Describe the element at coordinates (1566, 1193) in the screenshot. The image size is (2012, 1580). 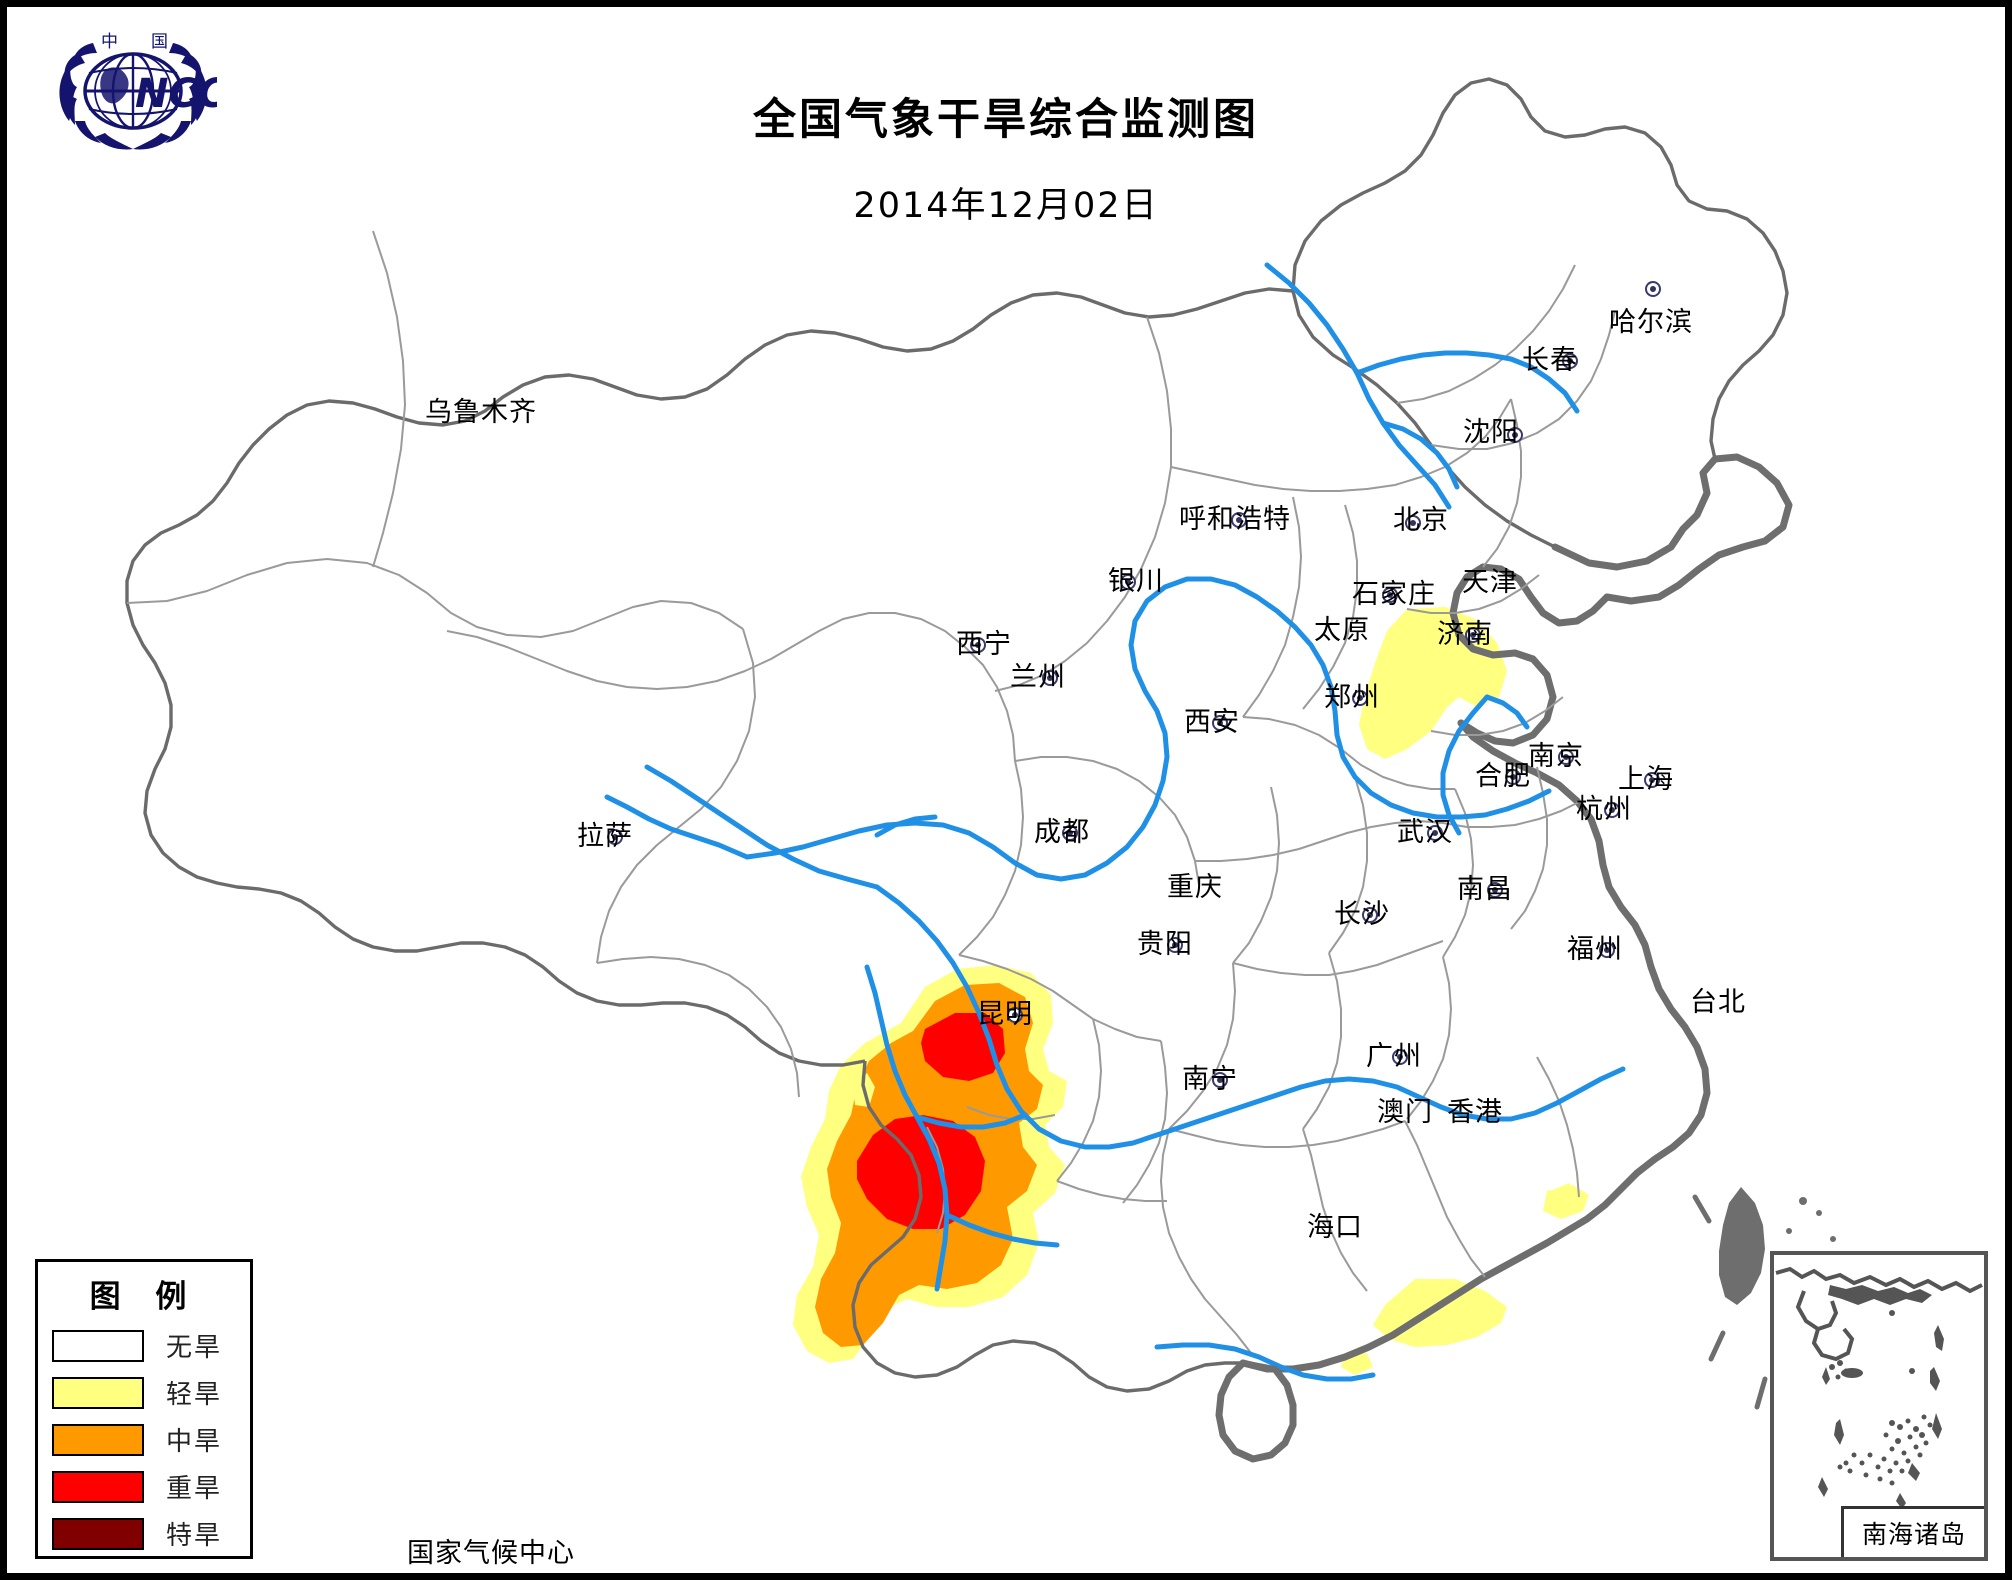
I see `drought-area-light-jiangxi` at that location.